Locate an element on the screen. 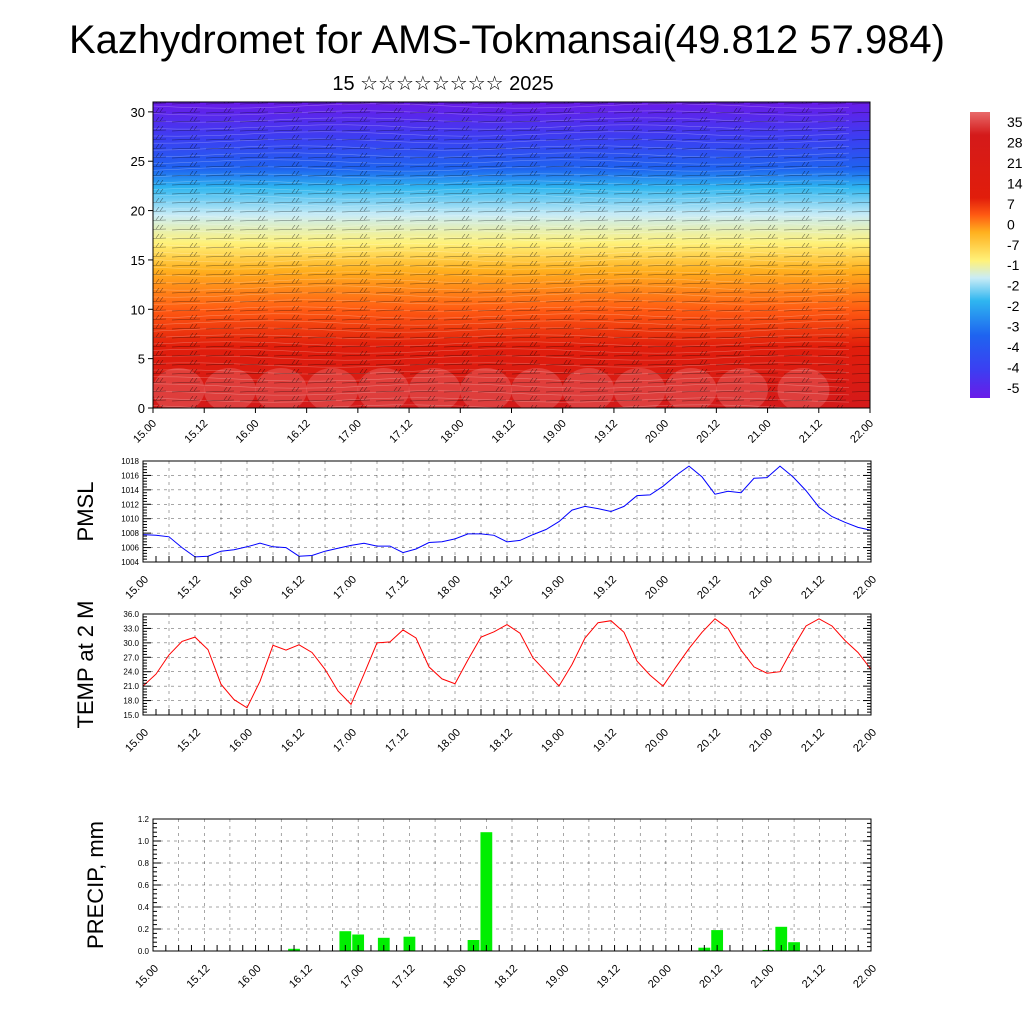 The image size is (1024, 1024). y-tick-label: 0.2 is located at coordinates (144, 929).